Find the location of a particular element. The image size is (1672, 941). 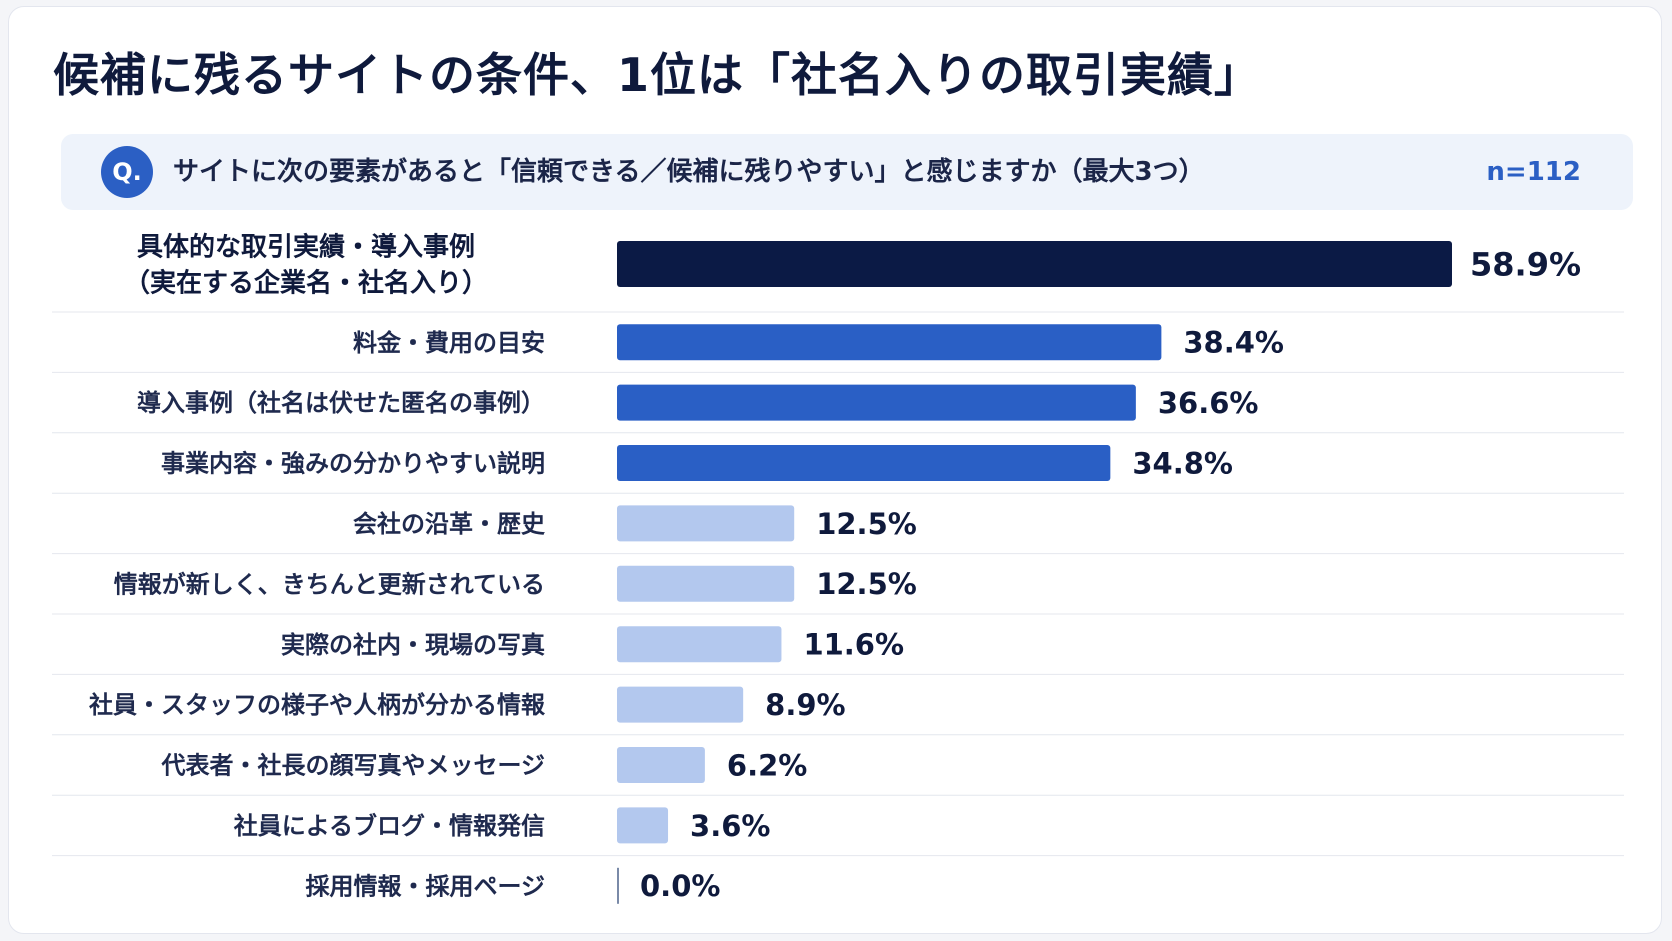

category-label: 社員・スタッフの様子や人柄が分かる情報 is located at coordinates (317, 705).